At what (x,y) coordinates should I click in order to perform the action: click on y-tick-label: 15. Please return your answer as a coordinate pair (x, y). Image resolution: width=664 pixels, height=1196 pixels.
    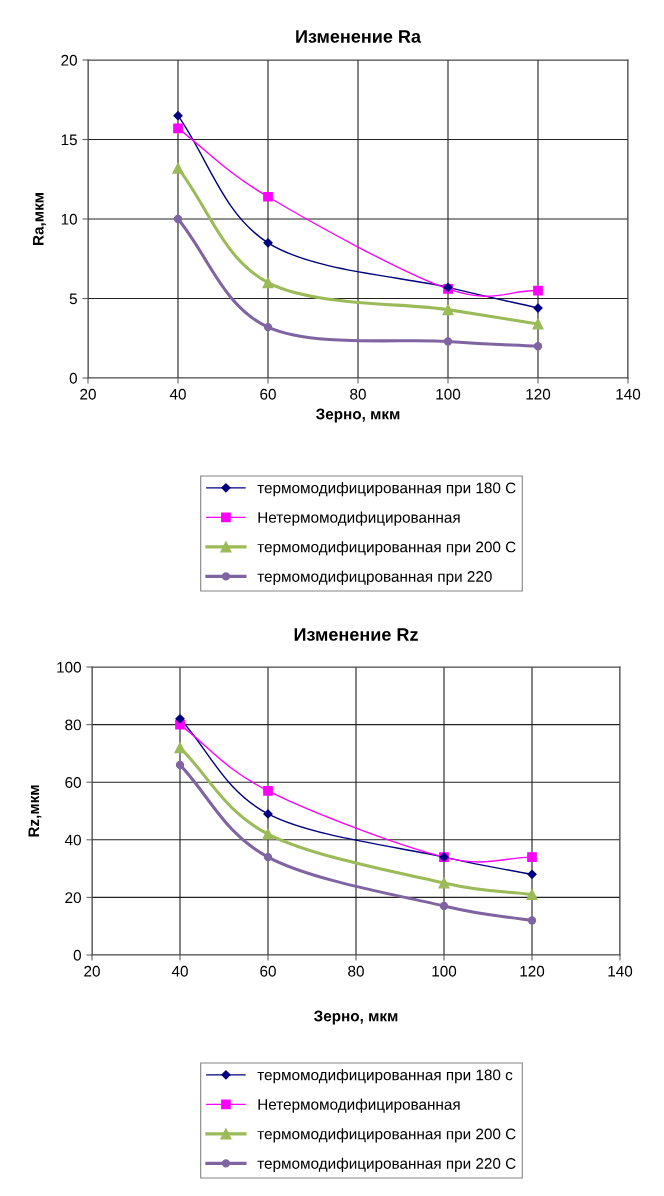
    Looking at the image, I should click on (69, 140).